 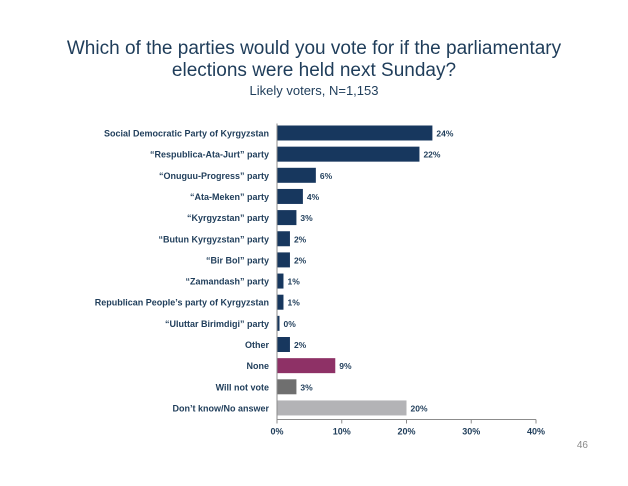 I want to click on chart-subtitle: Likely voters, N=1,153, so click(x=314, y=90).